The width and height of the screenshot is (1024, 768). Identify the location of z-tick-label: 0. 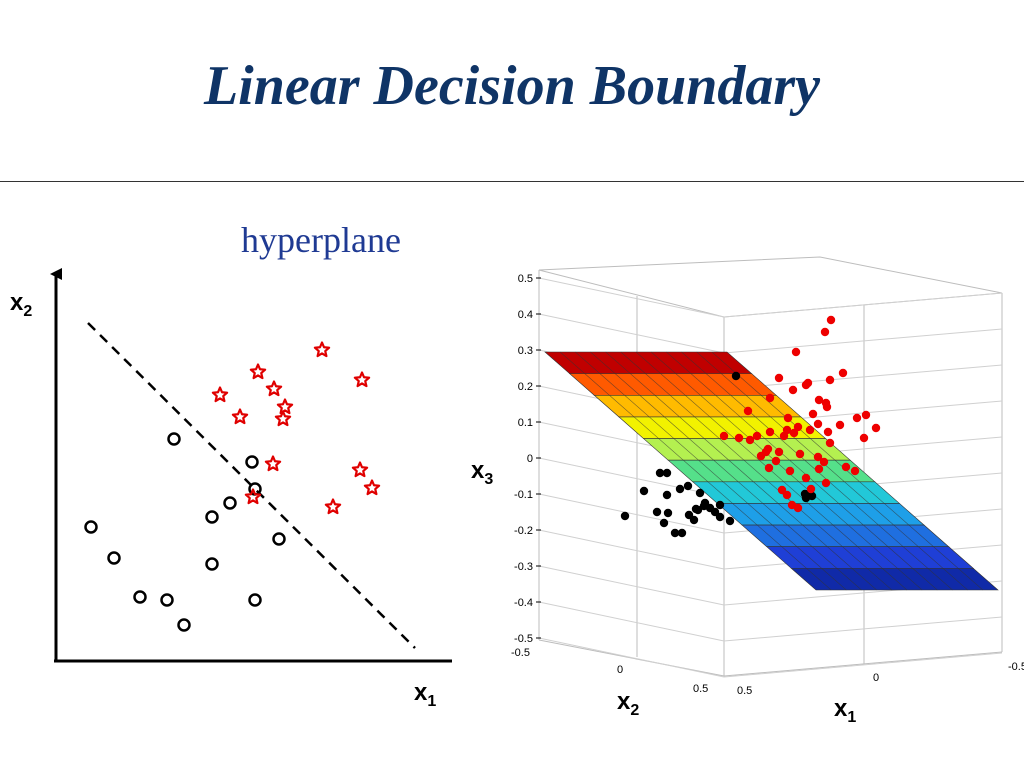
(530, 459).